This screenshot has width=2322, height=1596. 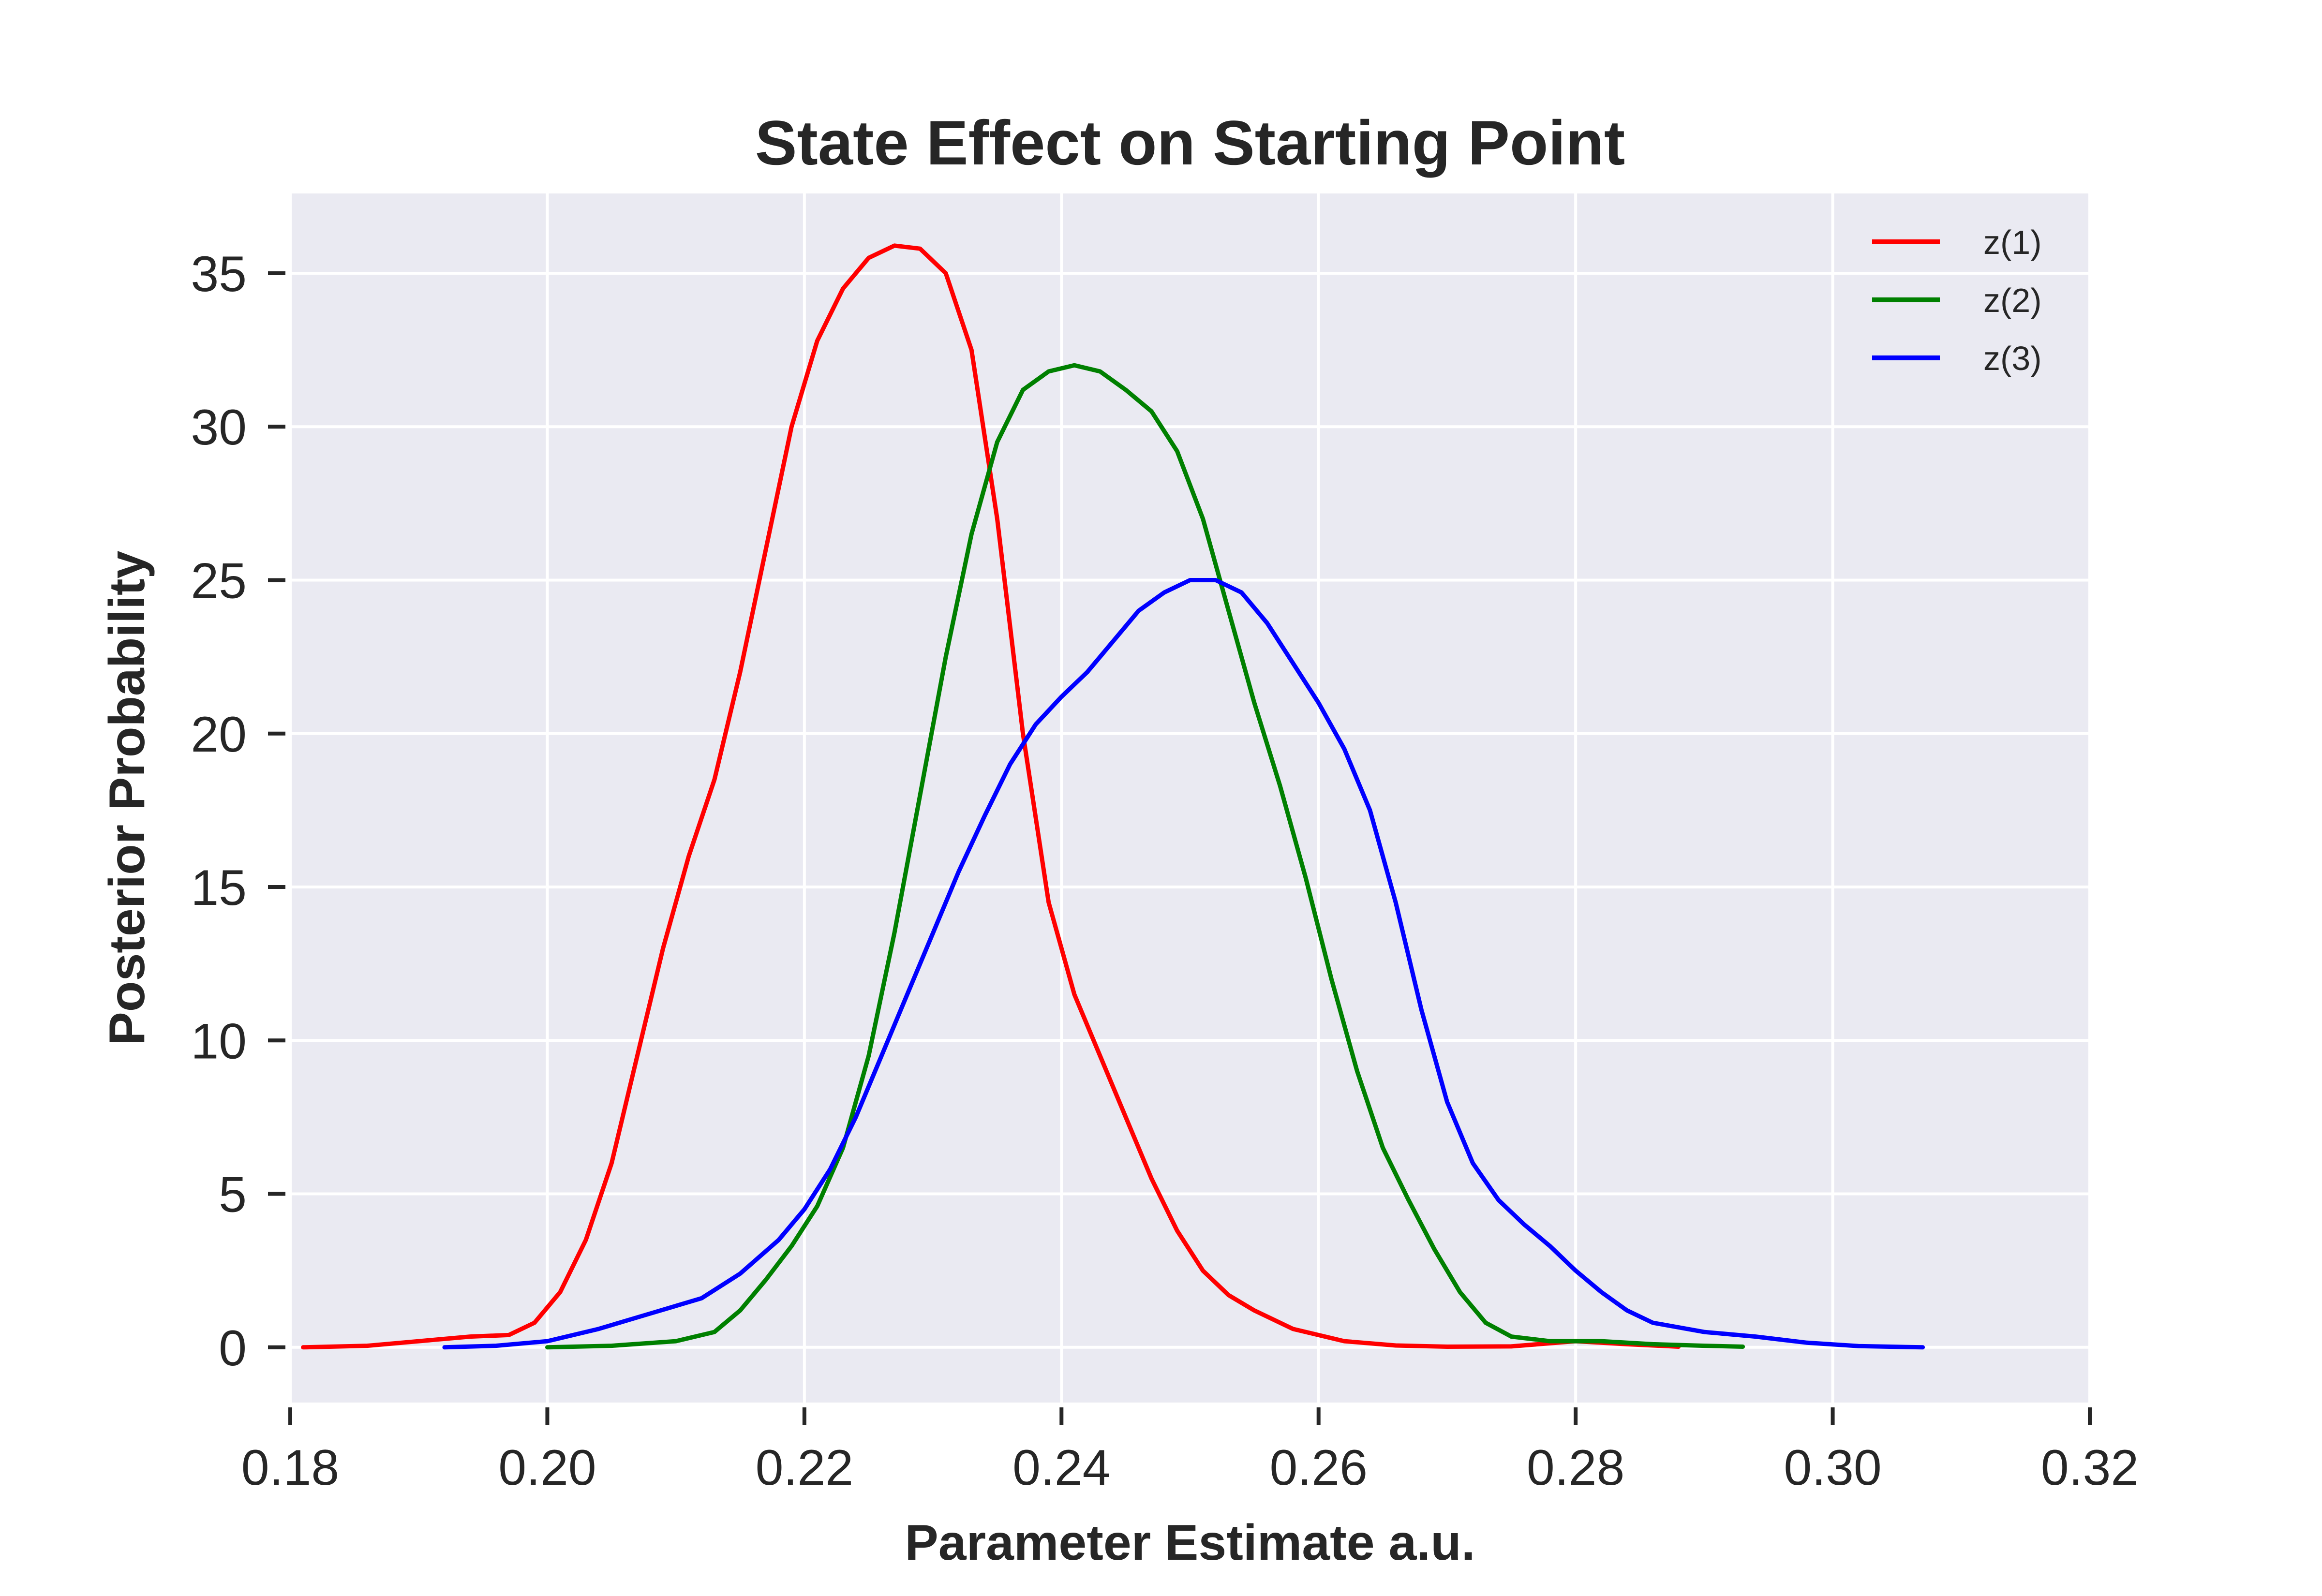 I want to click on y-tick-label: 0, so click(x=233, y=1348).